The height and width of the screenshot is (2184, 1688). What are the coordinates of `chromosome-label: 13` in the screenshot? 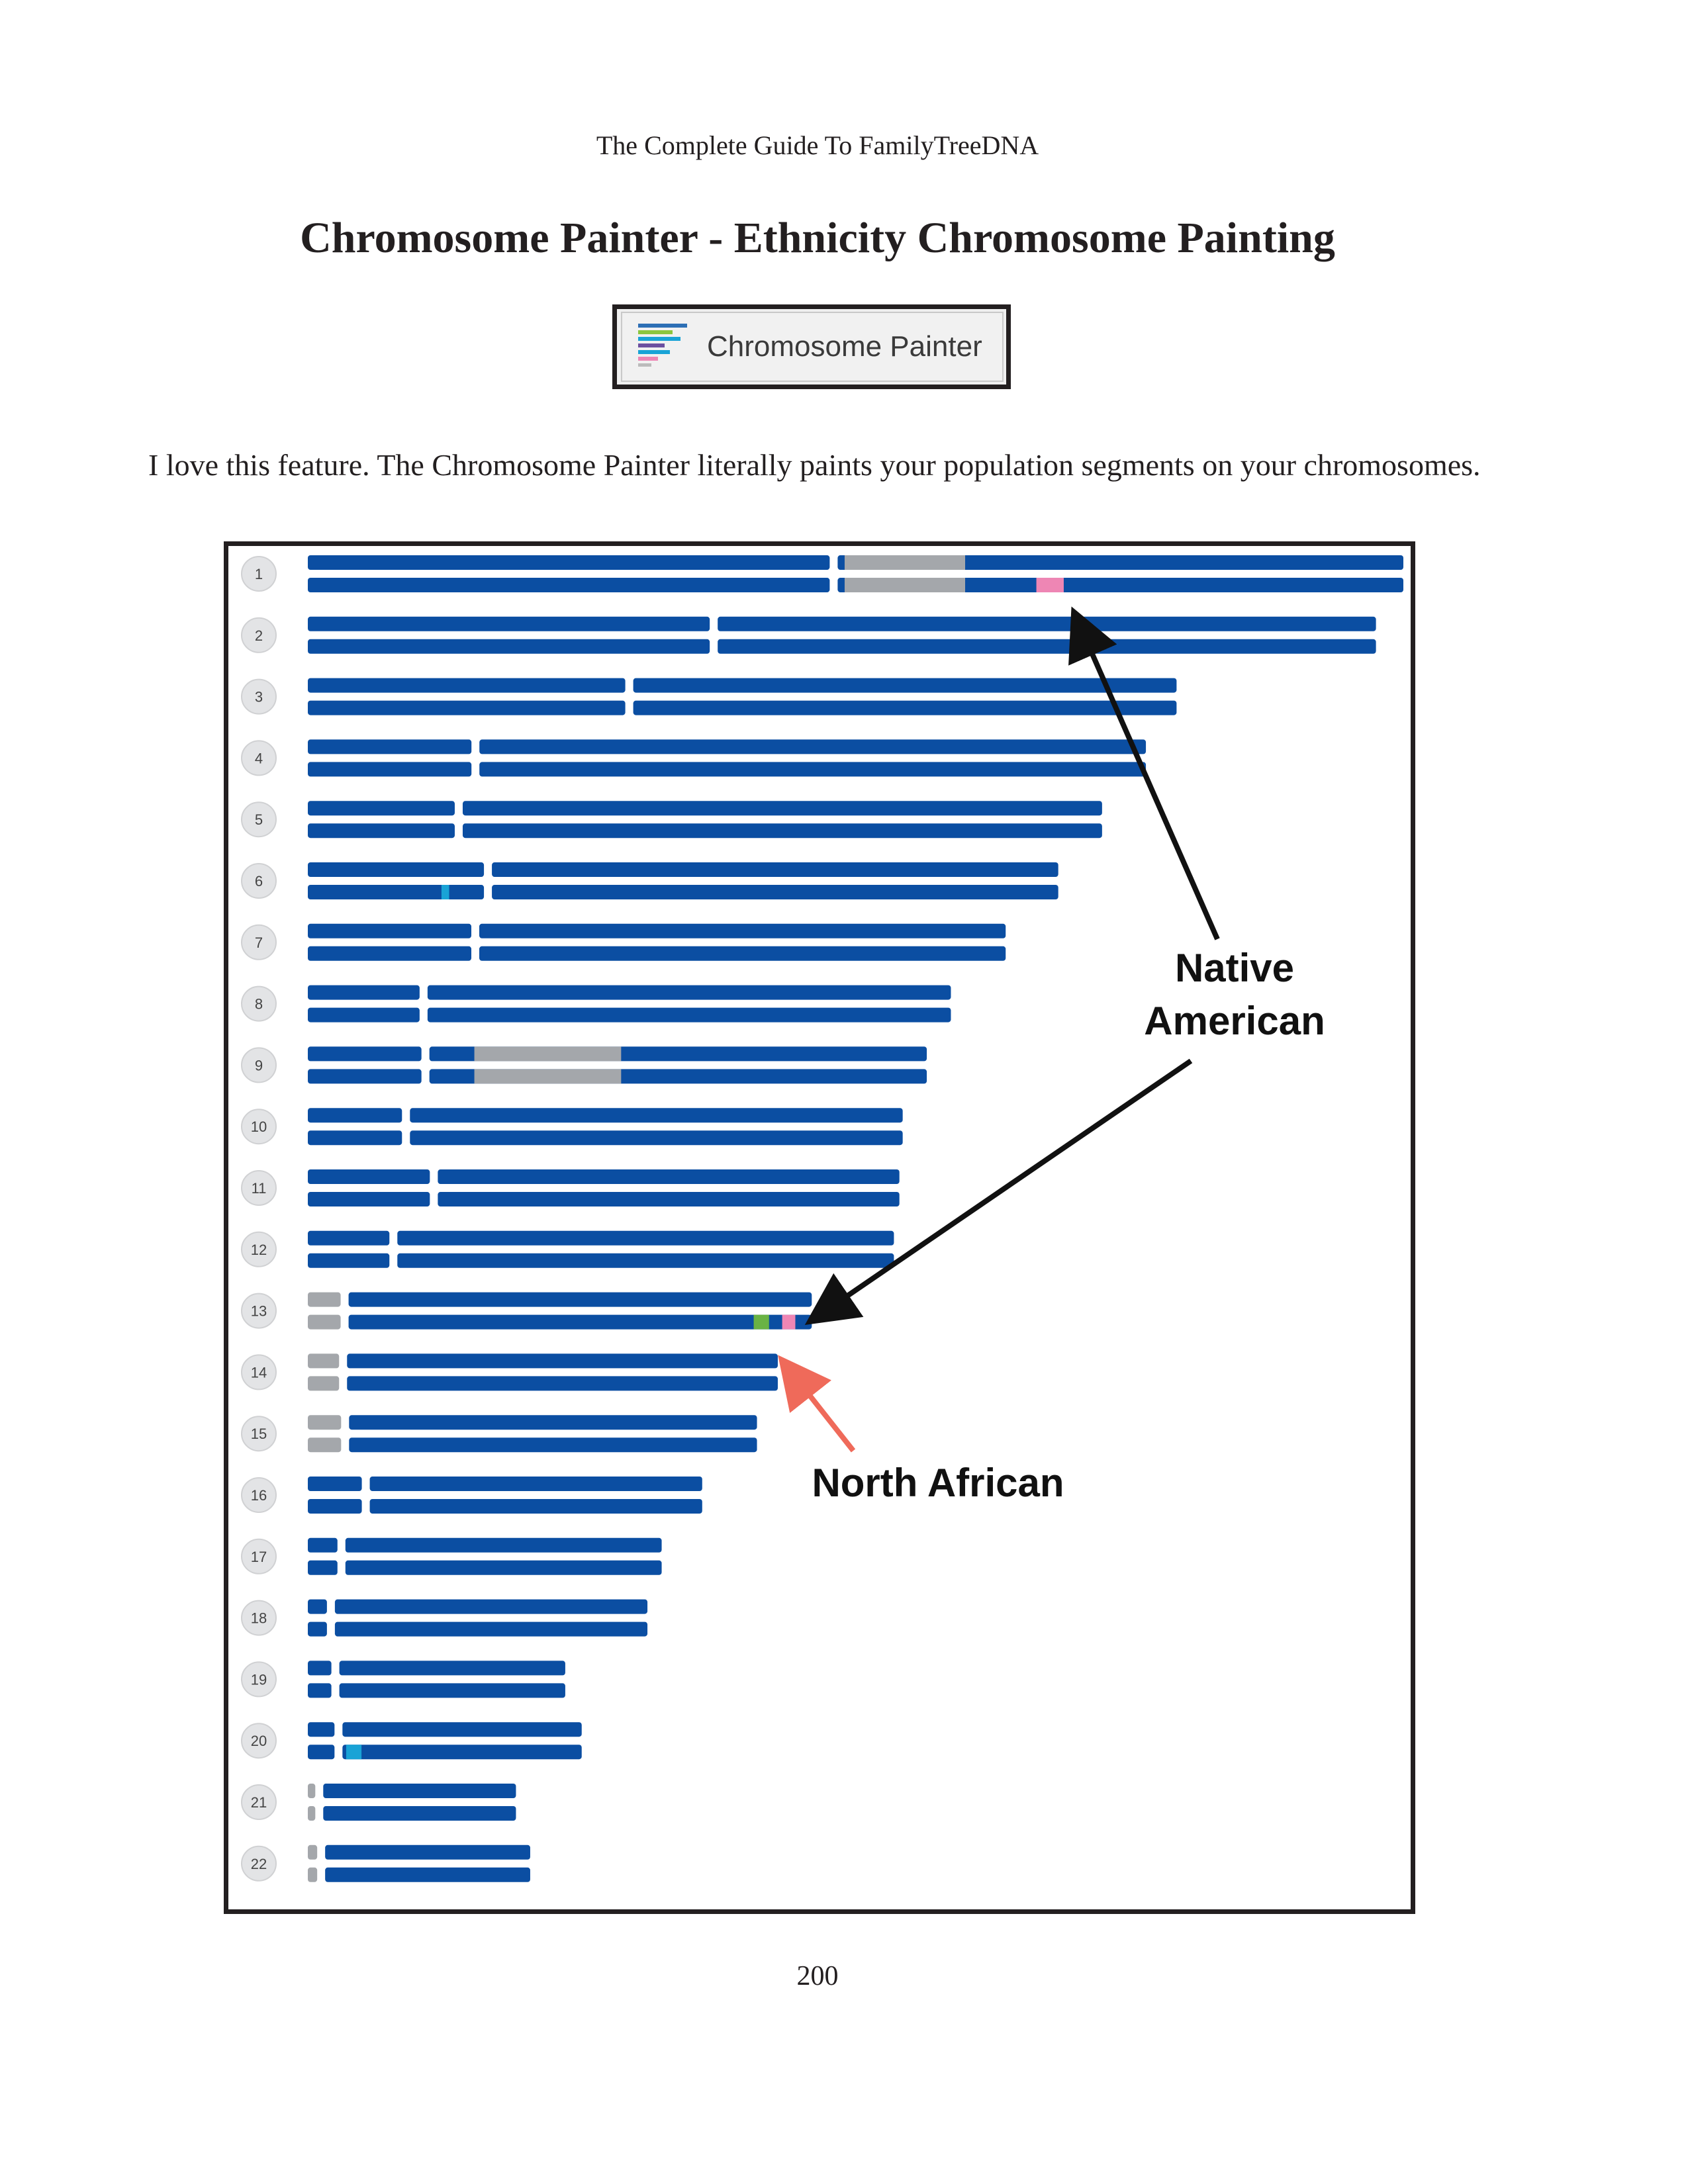 It's located at (259, 1311).